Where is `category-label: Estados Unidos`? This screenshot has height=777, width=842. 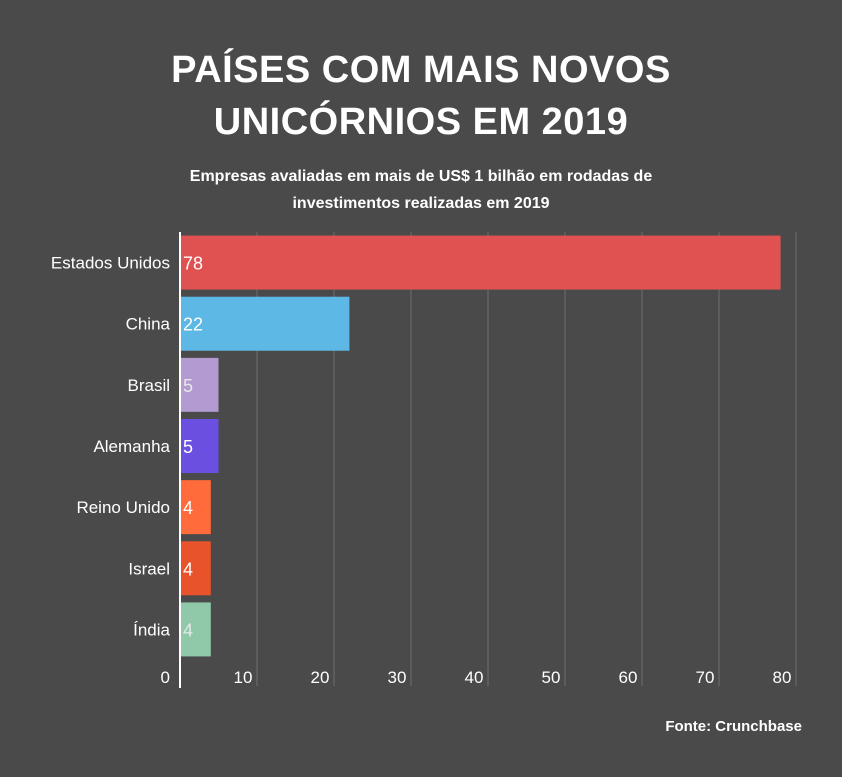
category-label: Estados Unidos is located at coordinates (110, 263).